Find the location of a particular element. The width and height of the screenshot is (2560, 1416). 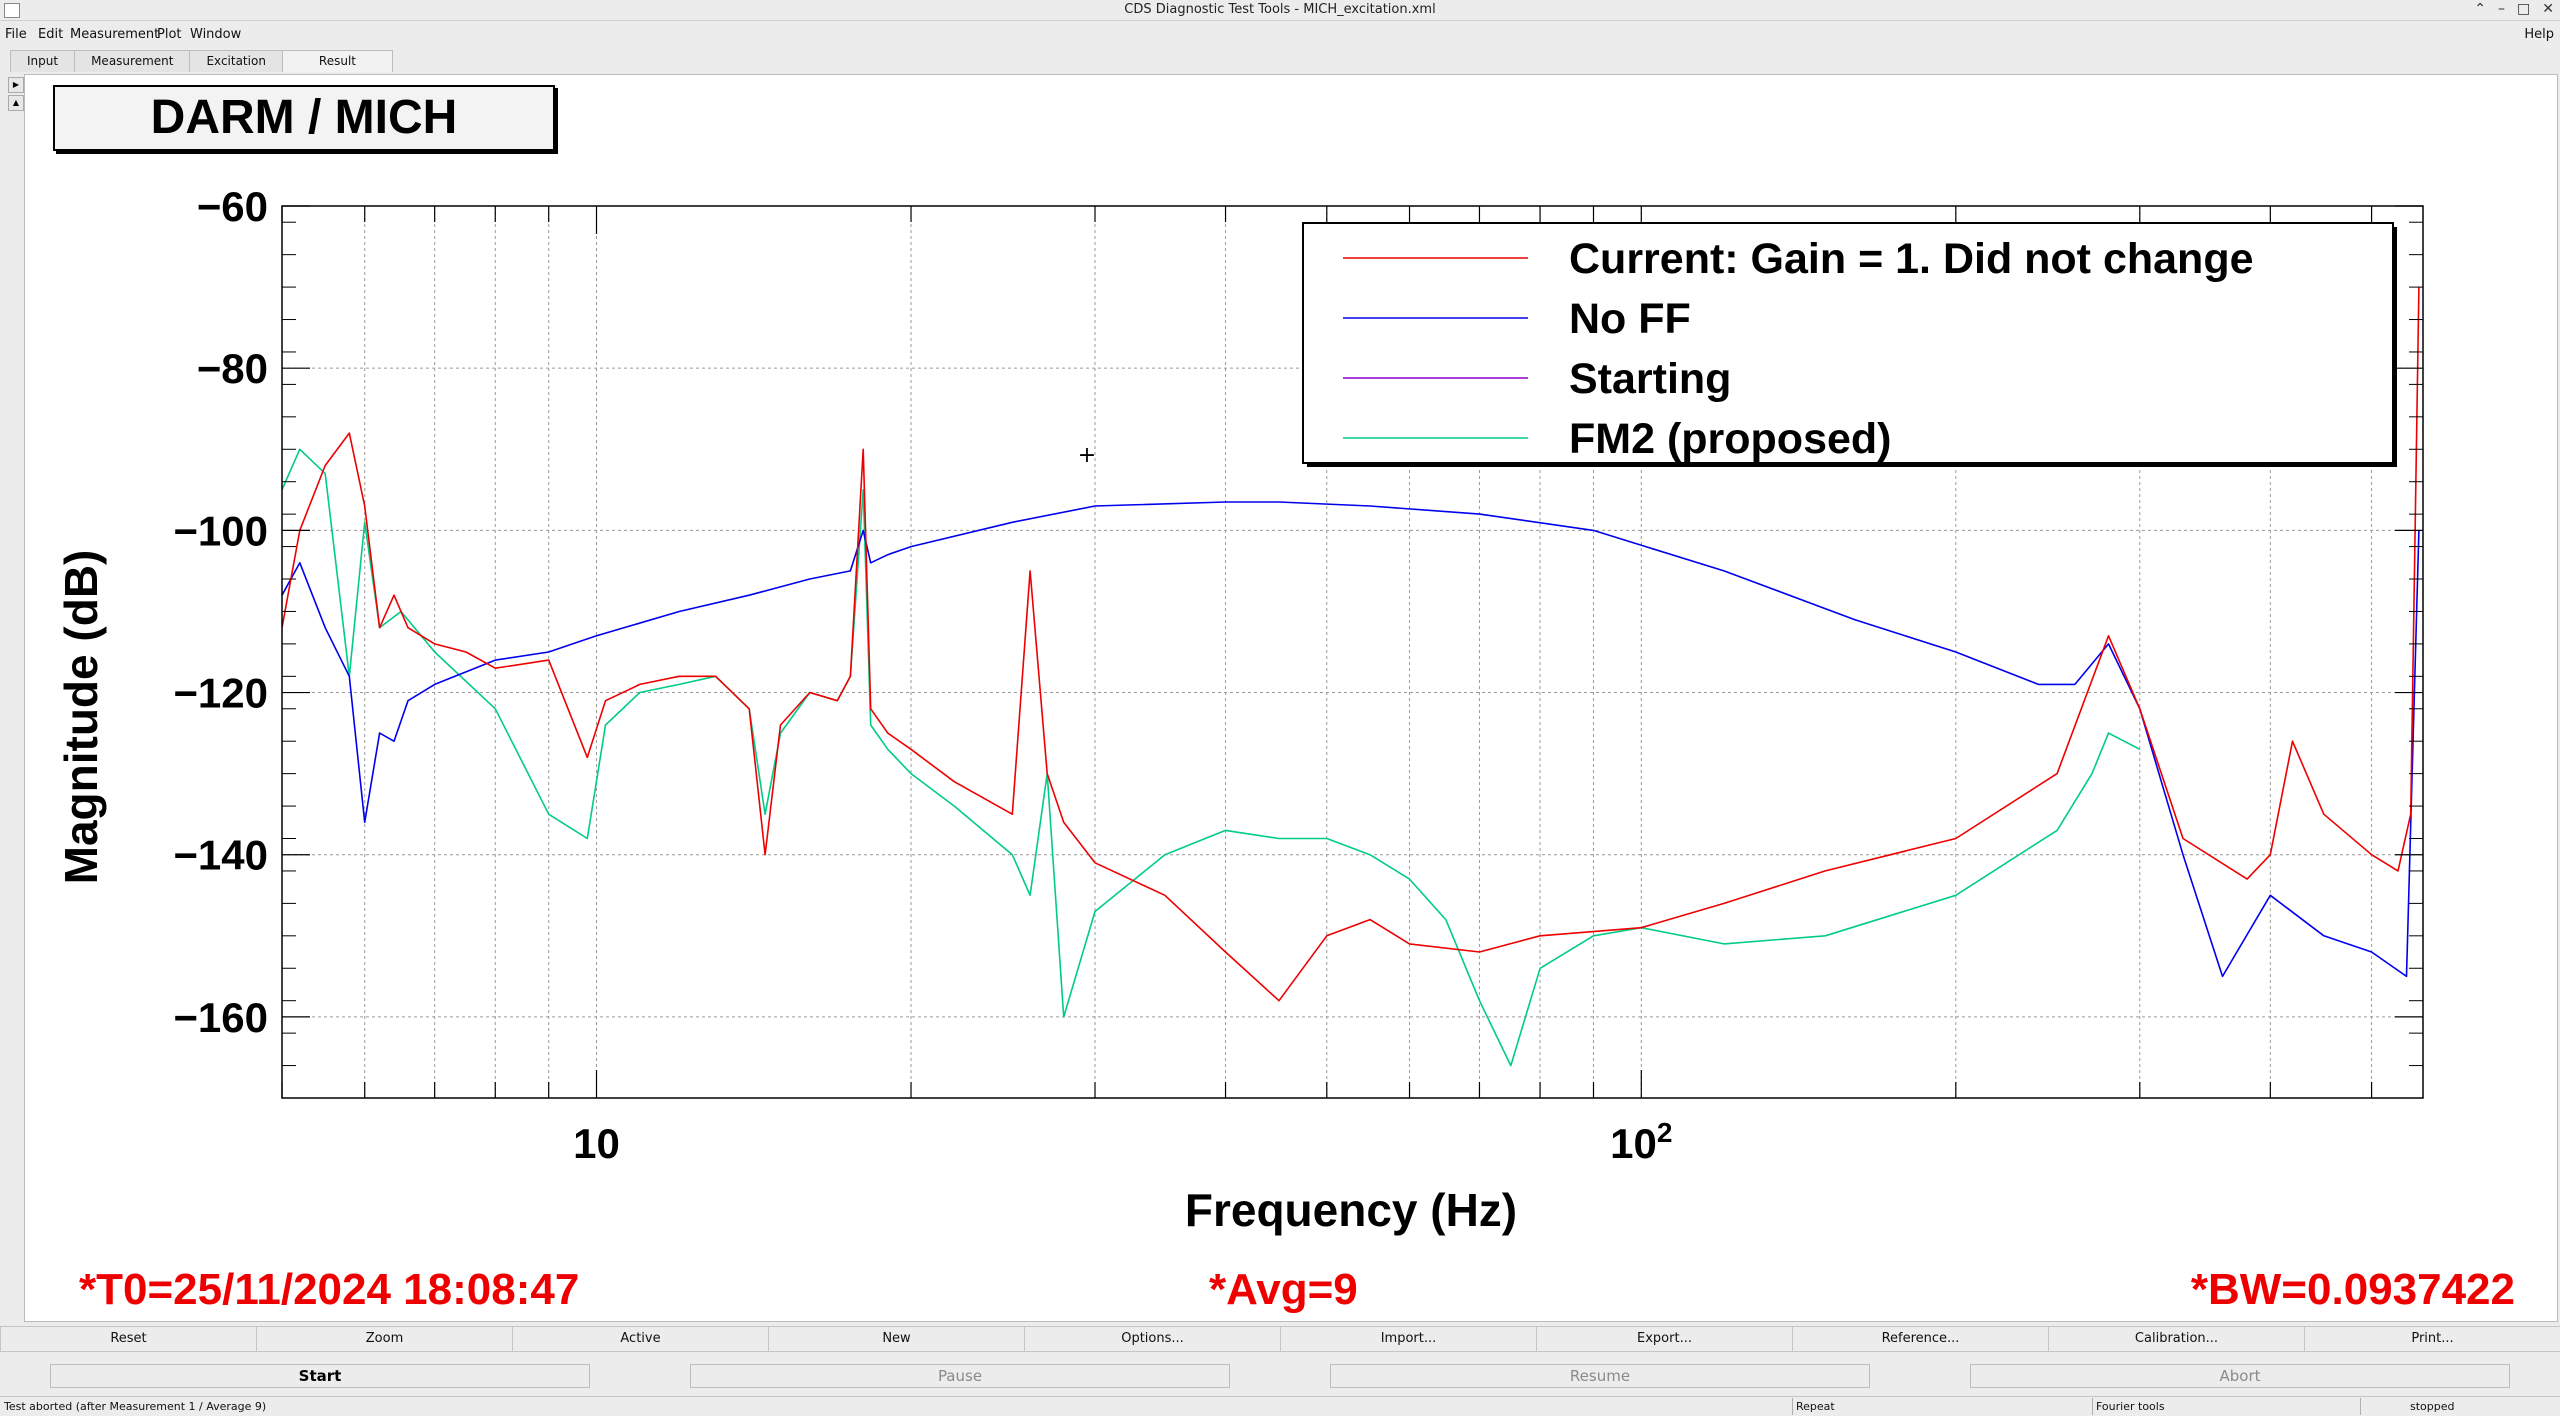

plot-title: DARM / MICH is located at coordinates (304, 118).